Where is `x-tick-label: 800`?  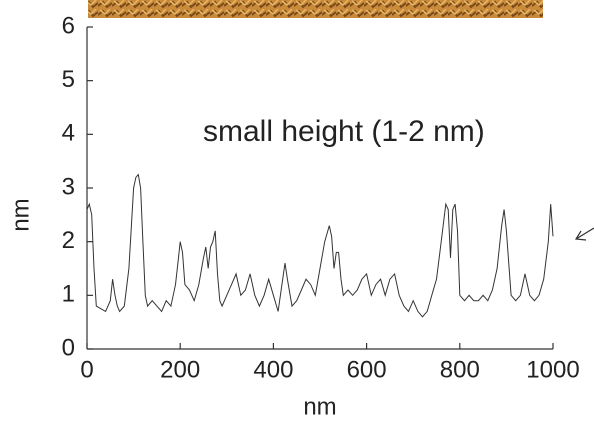 x-tick-label: 800 is located at coordinates (460, 369).